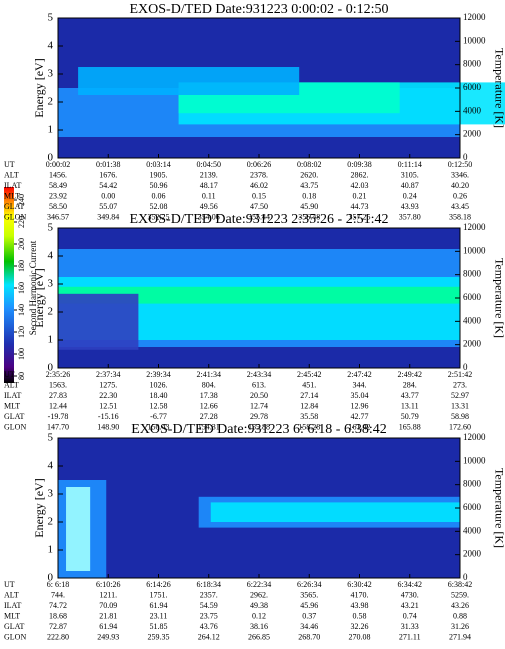 This screenshot has height=649, width=505. Describe the element at coordinates (259, 374) in the screenshot. I see `ephemeris-value: 2:43:34` at that location.